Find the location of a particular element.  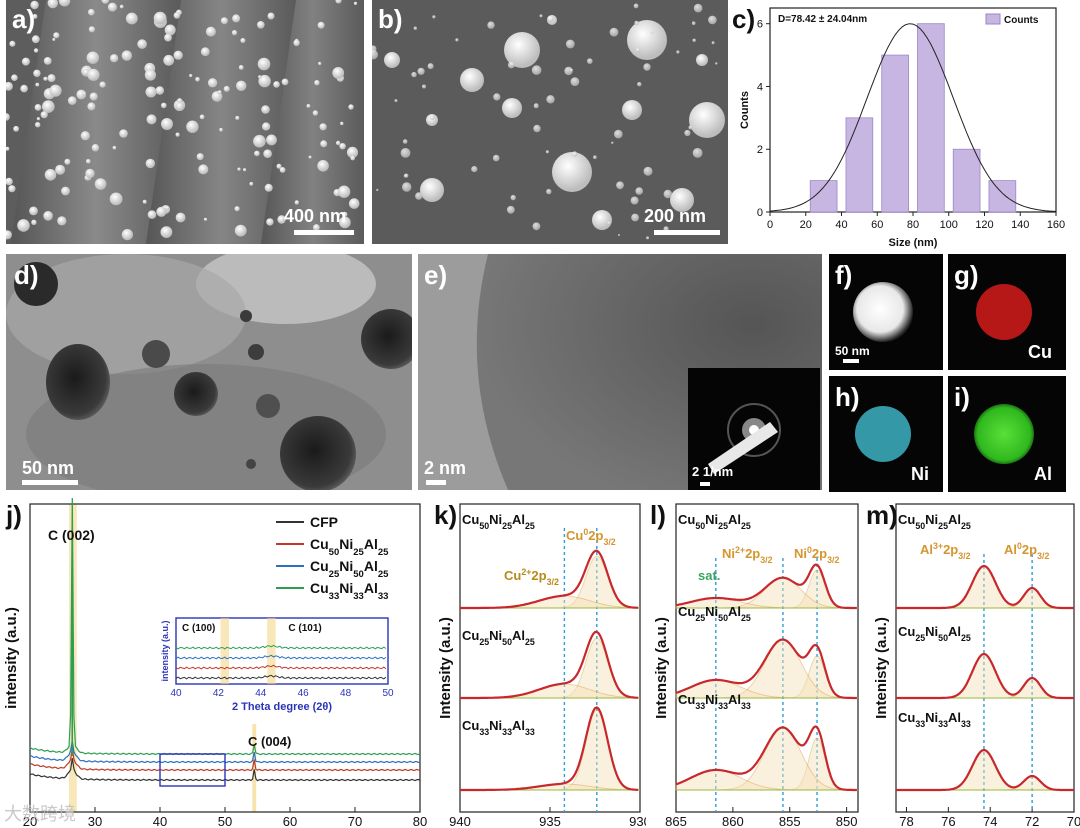

scale-text-d: 50 nm is located at coordinates (48, 468).